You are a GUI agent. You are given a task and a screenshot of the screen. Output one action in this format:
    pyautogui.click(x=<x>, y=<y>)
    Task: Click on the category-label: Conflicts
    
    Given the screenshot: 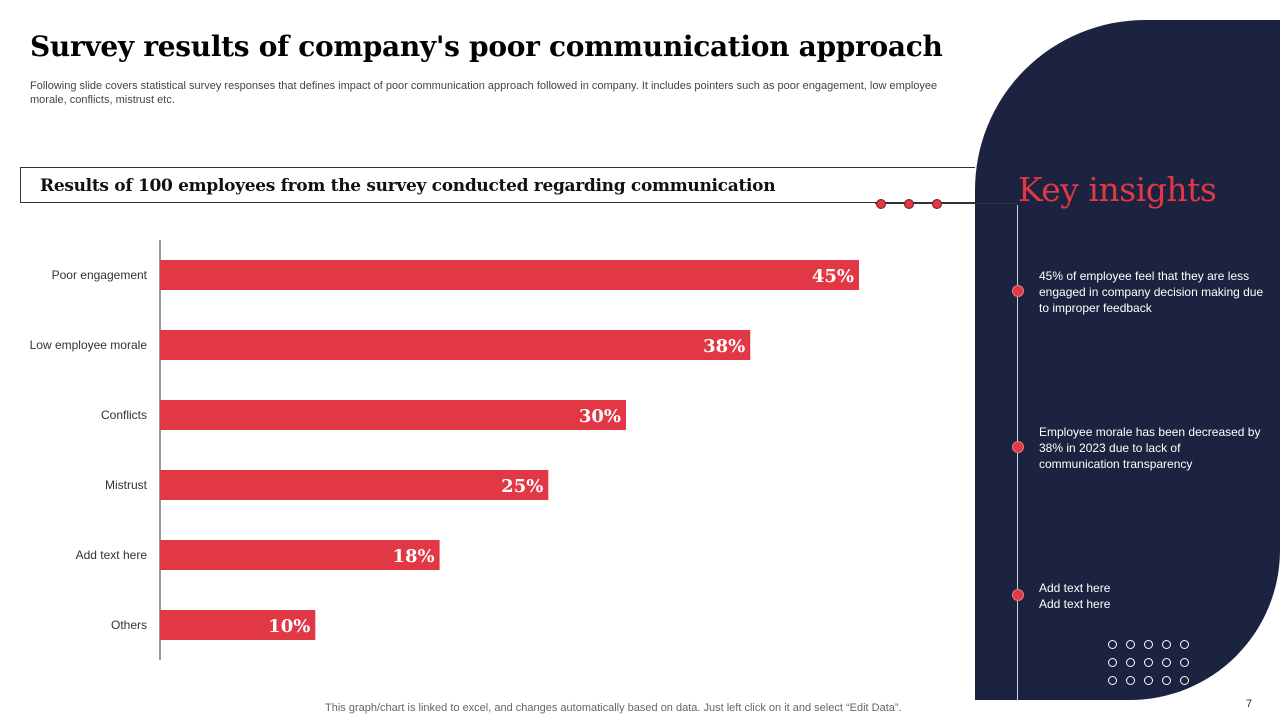 What is the action you would take?
    pyautogui.click(x=124, y=415)
    